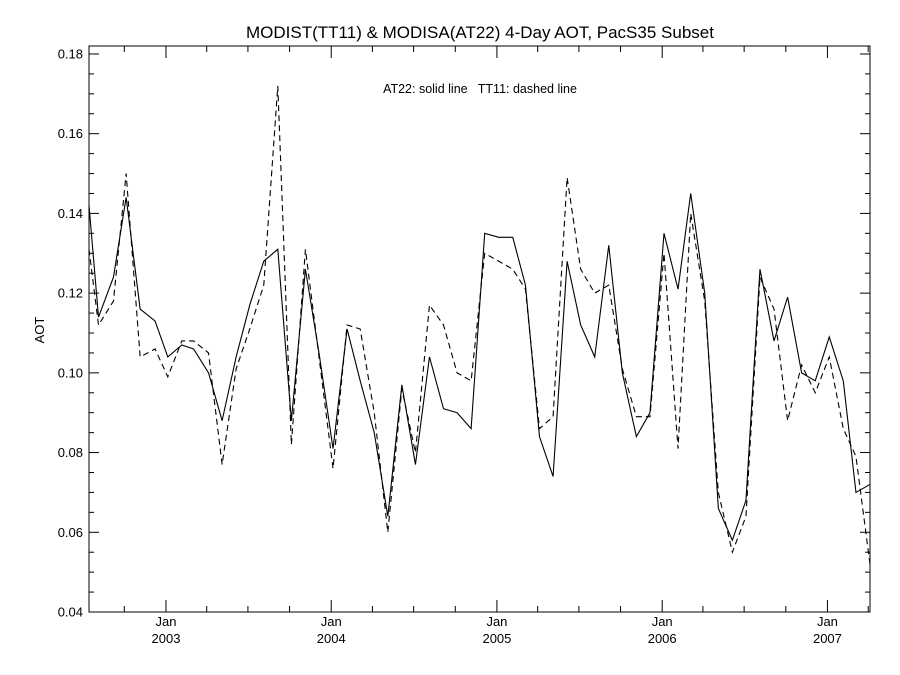 The width and height of the screenshot is (900, 675). Describe the element at coordinates (662, 638) in the screenshot. I see `x-tick-year-label: 2006` at that location.